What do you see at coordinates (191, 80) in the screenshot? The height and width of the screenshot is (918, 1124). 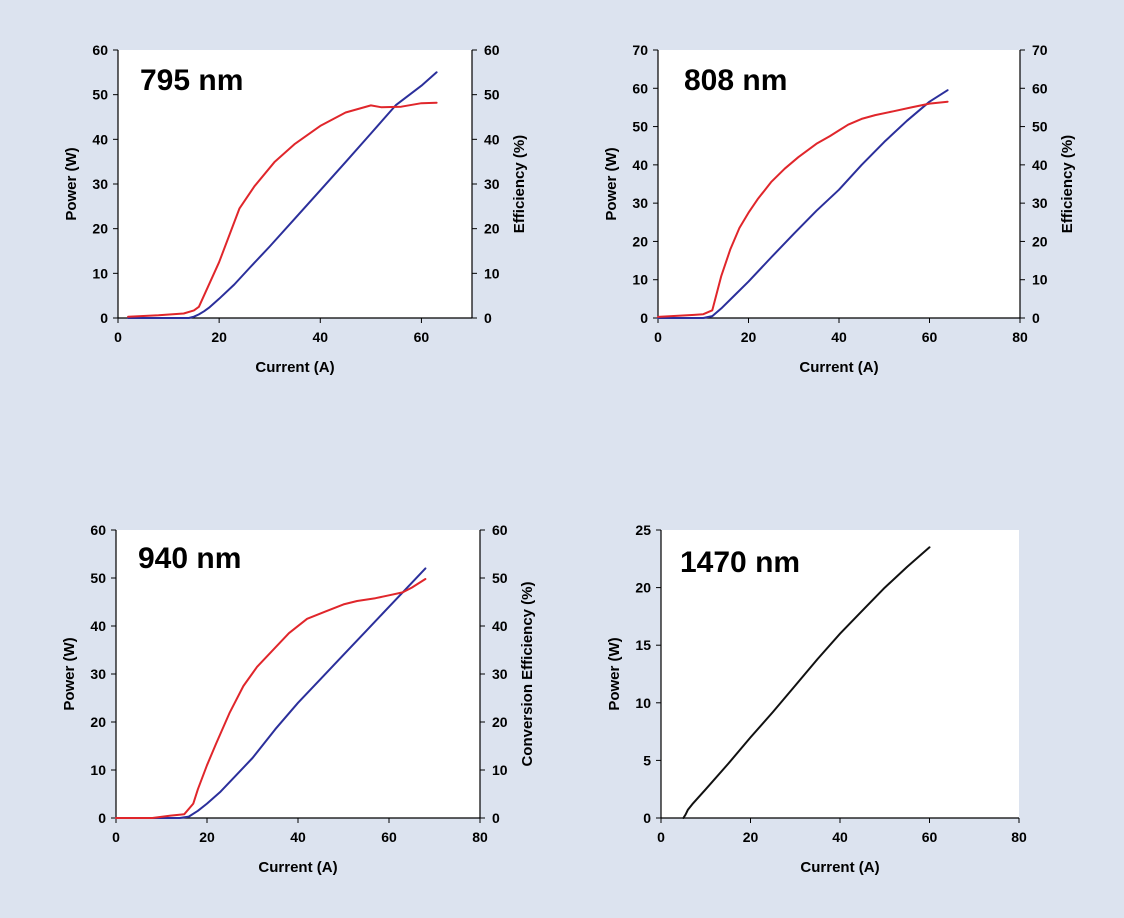 I see `chart-title: 795 nm` at bounding box center [191, 80].